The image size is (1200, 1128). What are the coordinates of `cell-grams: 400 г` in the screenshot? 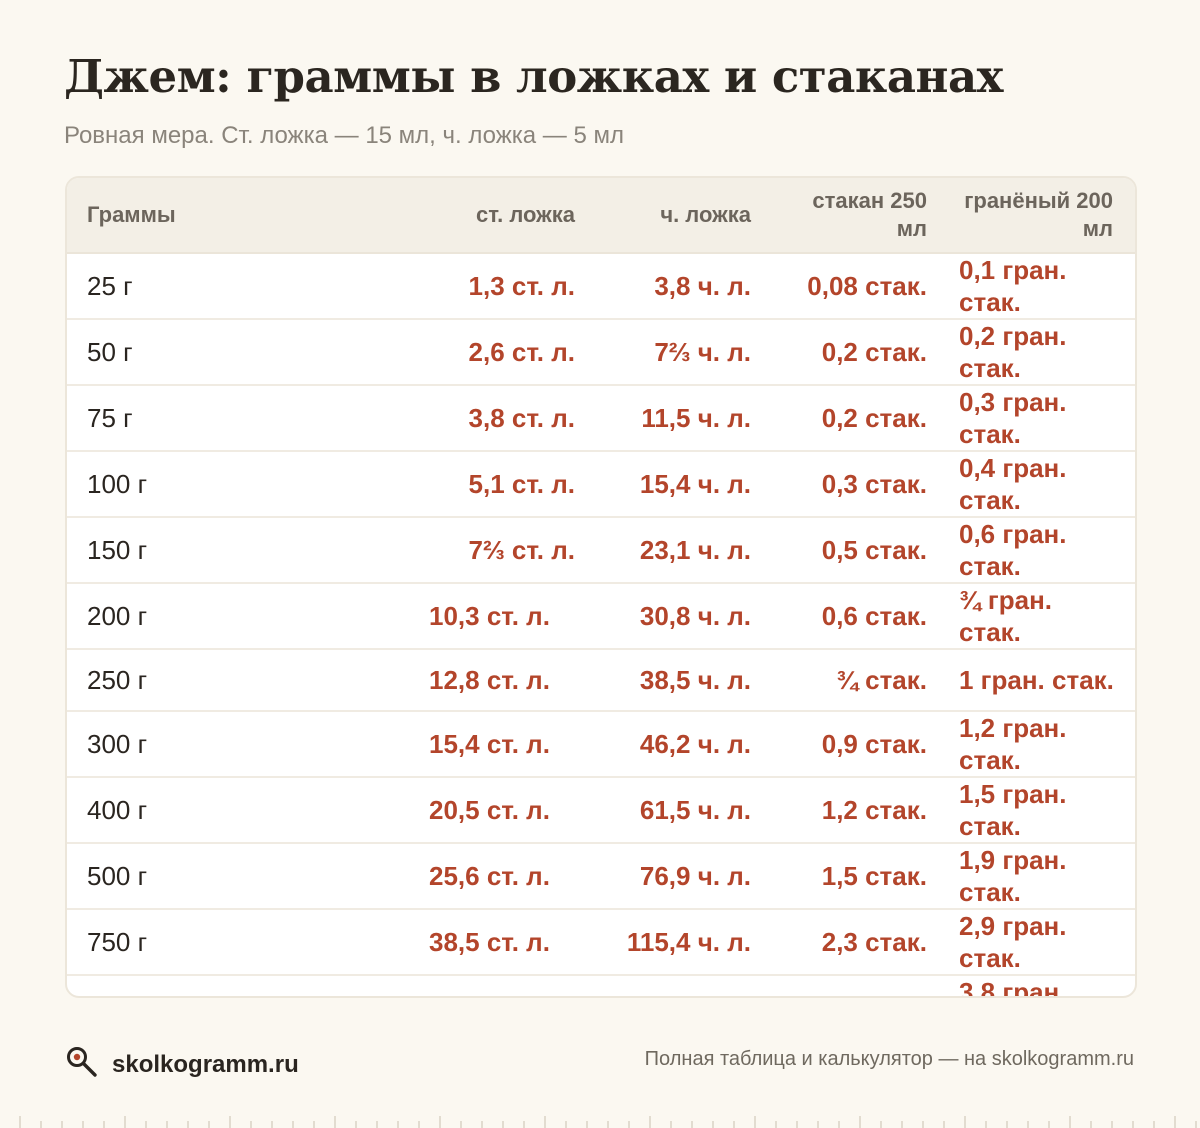 It's located at (244, 810).